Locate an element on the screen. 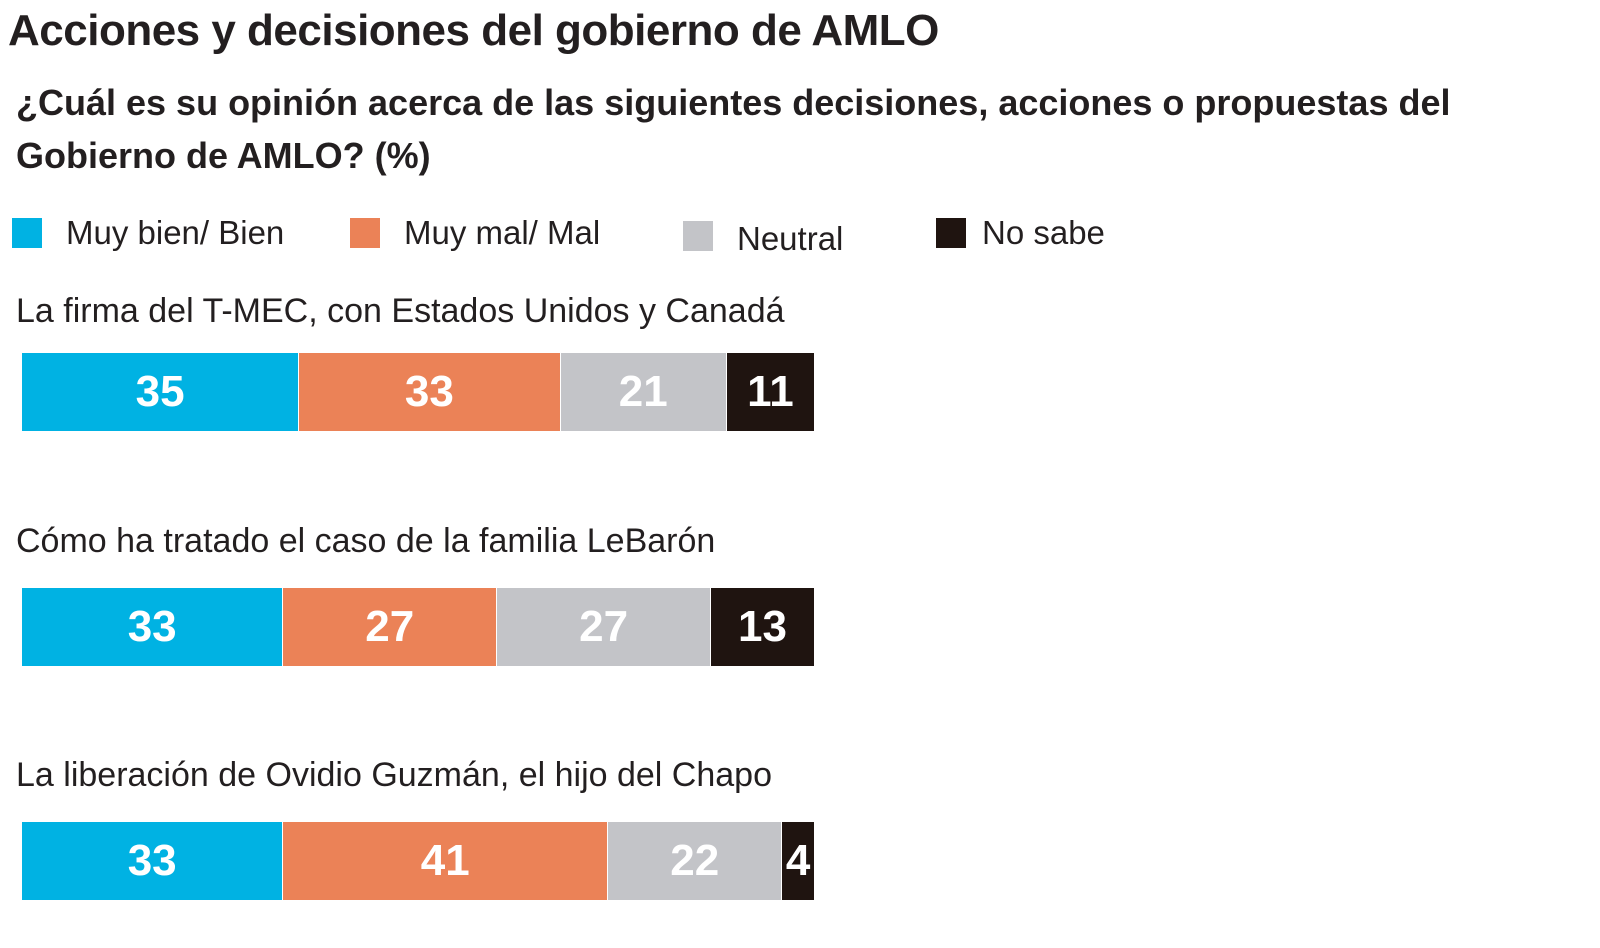 The height and width of the screenshot is (948, 1600). bar-segment-no-sabe: 13 is located at coordinates (762, 627).